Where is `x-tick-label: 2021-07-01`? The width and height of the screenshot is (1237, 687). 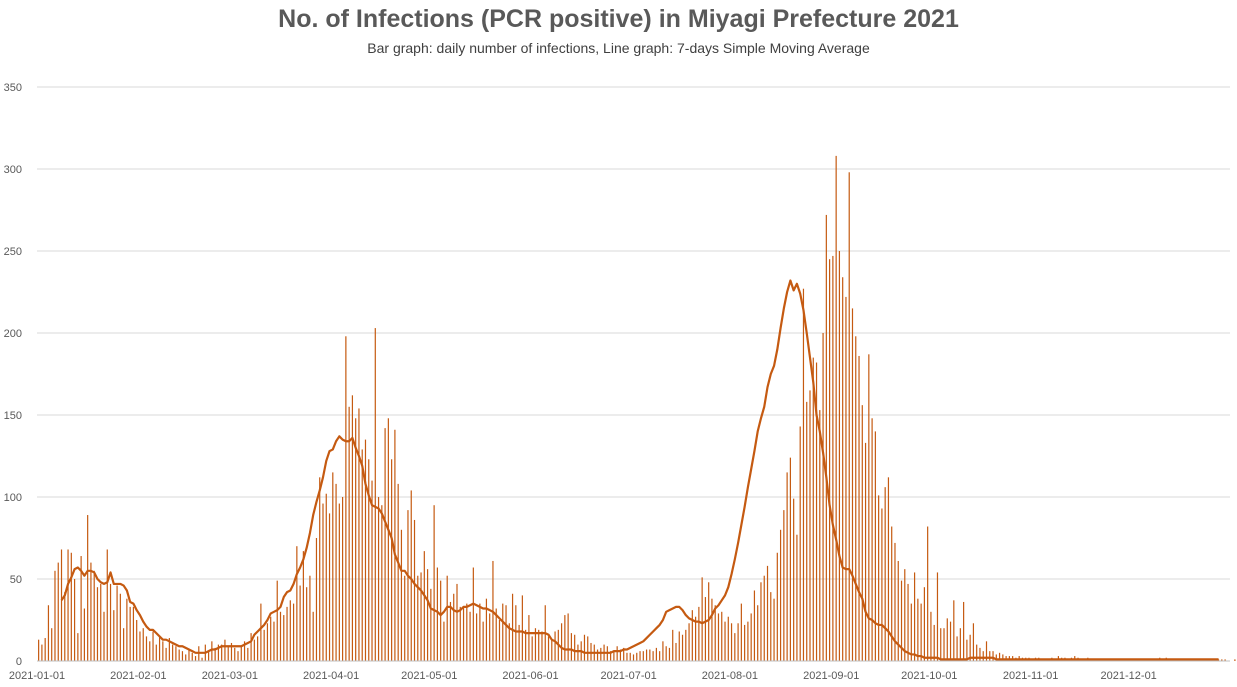
x-tick-label: 2021-07-01 is located at coordinates (628, 676).